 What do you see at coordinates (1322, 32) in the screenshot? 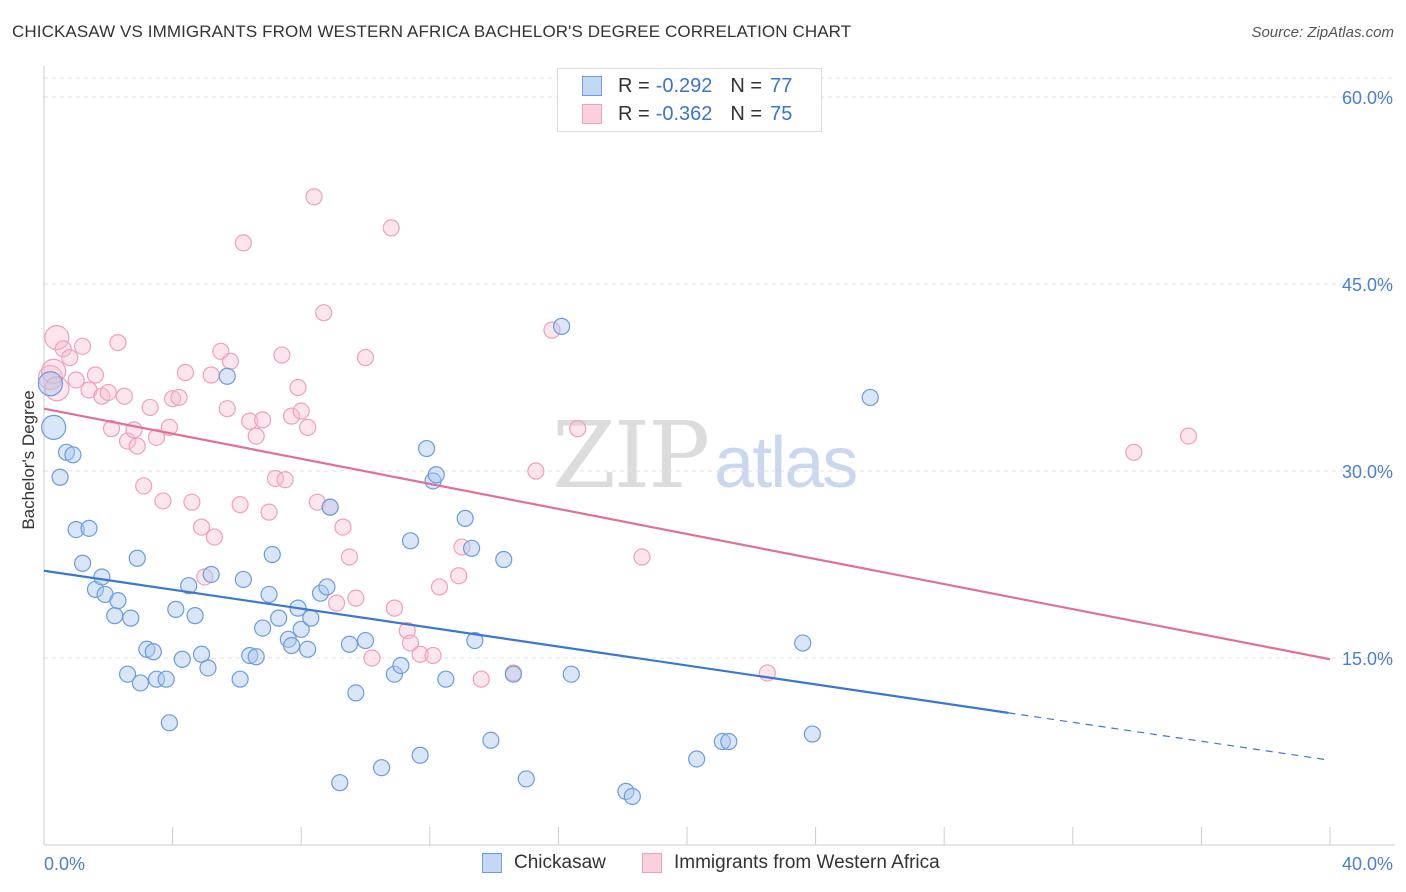
I see `source-credit: Source: ZipAtlas.com` at bounding box center [1322, 32].